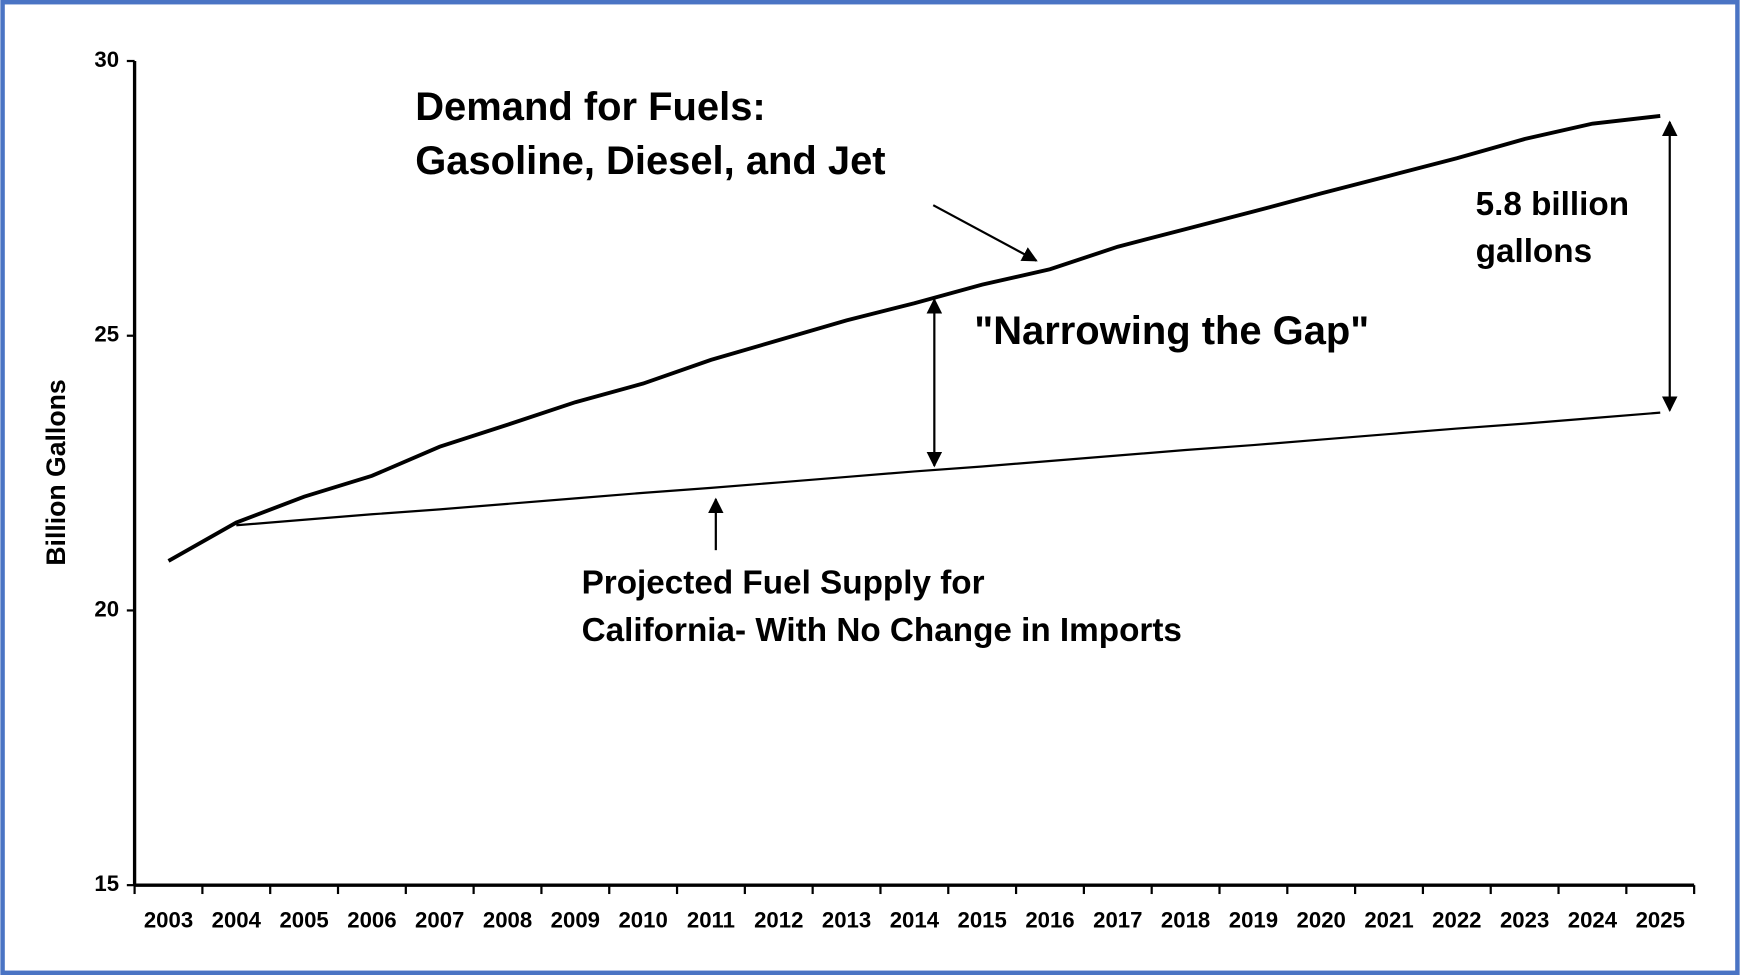 This screenshot has height=975, width=1740. Describe the element at coordinates (575, 920) in the screenshot. I see `x-tick-label: 2009` at that location.